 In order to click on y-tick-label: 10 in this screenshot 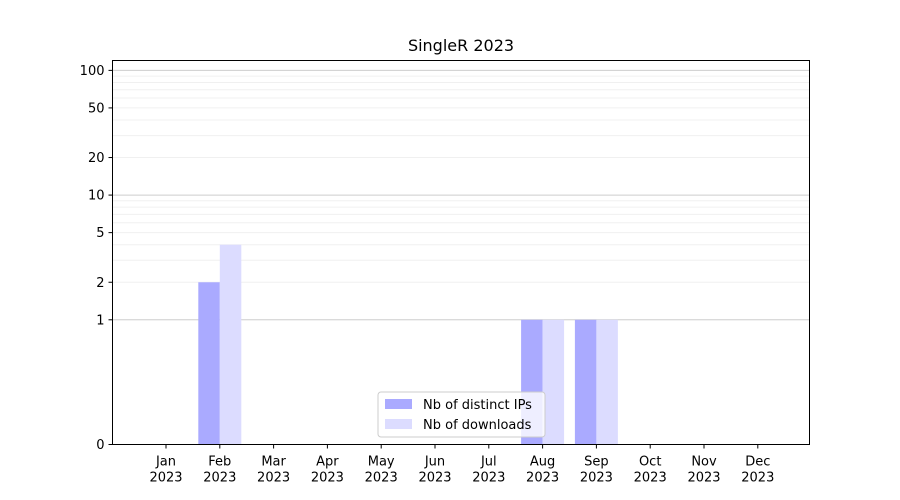, I will do `click(96, 196)`.